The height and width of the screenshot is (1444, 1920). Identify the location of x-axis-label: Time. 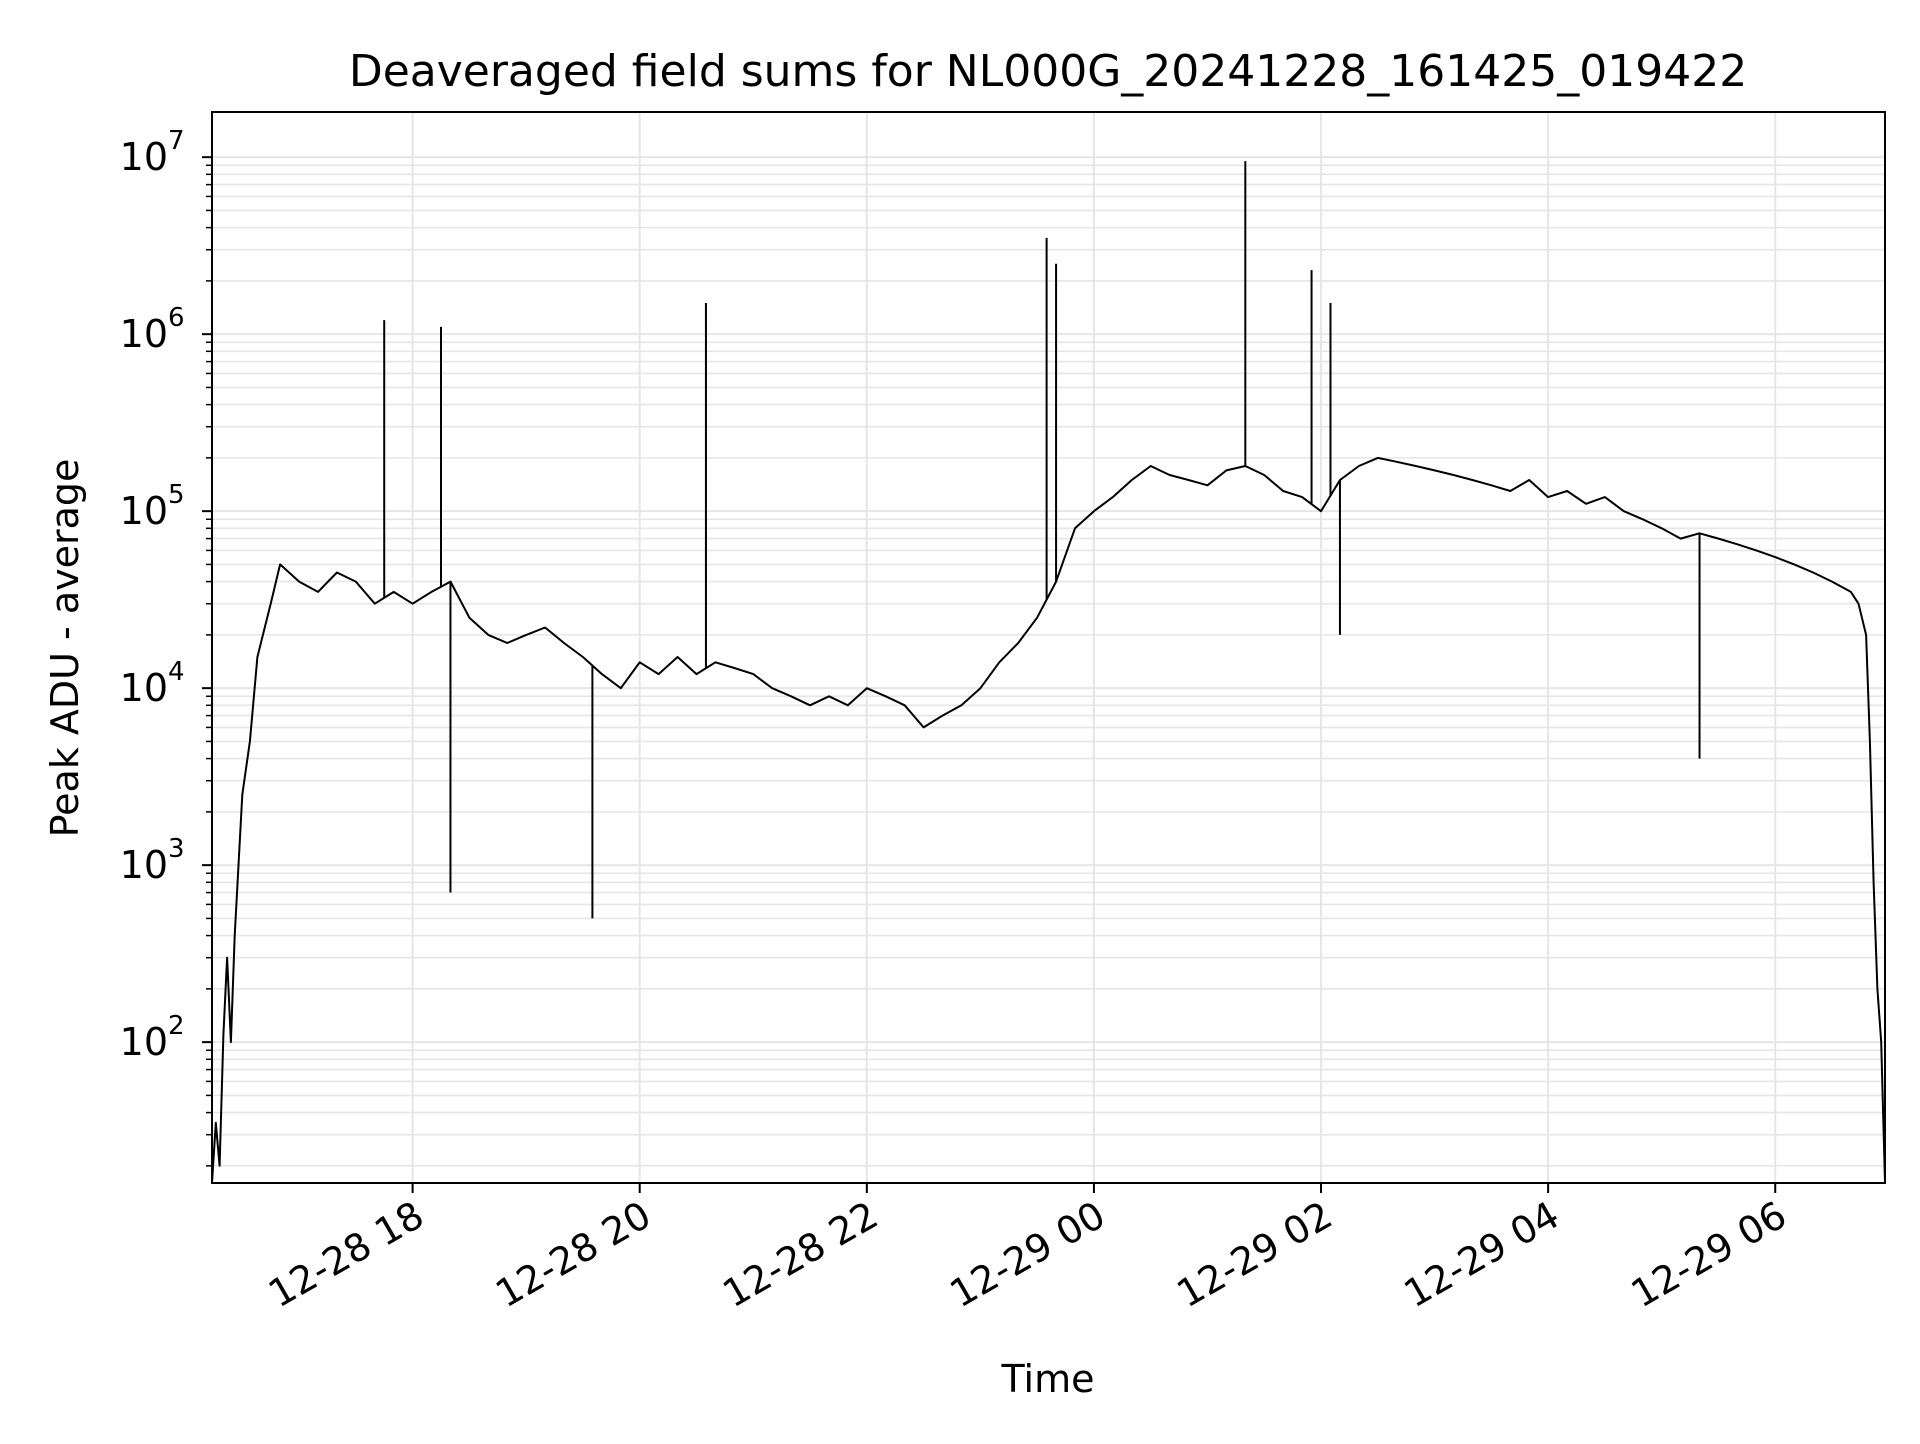
(1048, 1379).